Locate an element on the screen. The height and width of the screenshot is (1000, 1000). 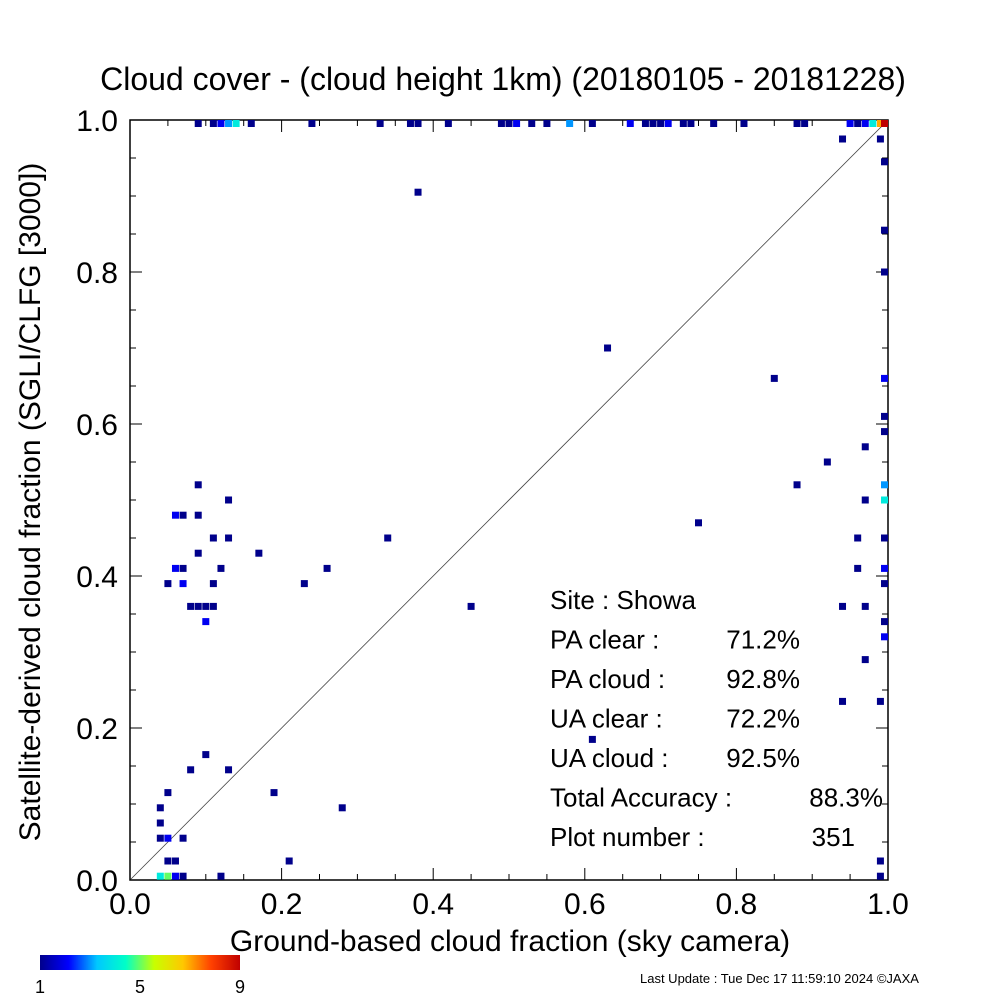
x-tick-label: 1.0 is located at coordinates (888, 904).